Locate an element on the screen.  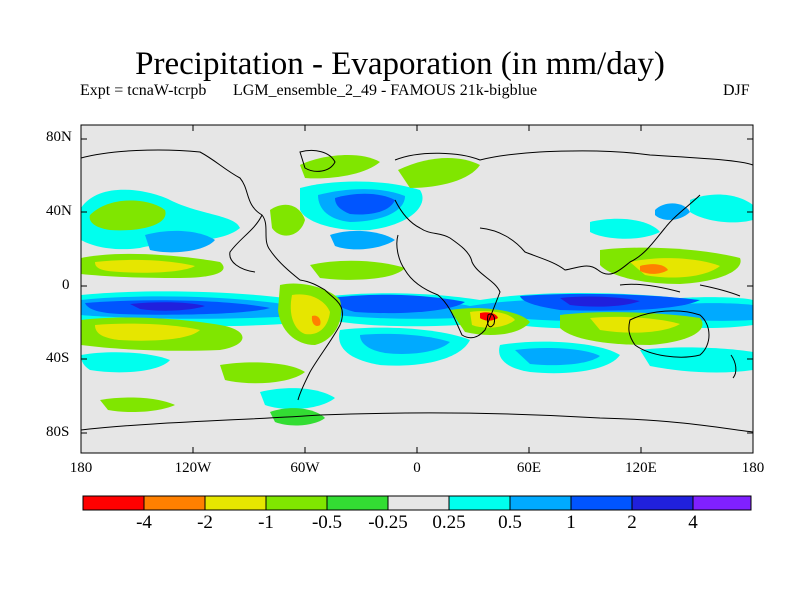
x-tick-0: 0 is located at coordinates (417, 468).